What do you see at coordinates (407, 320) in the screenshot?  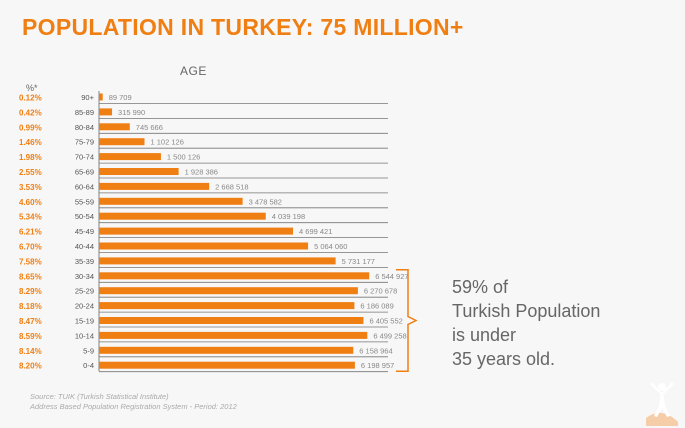 I see `callout-bracket` at bounding box center [407, 320].